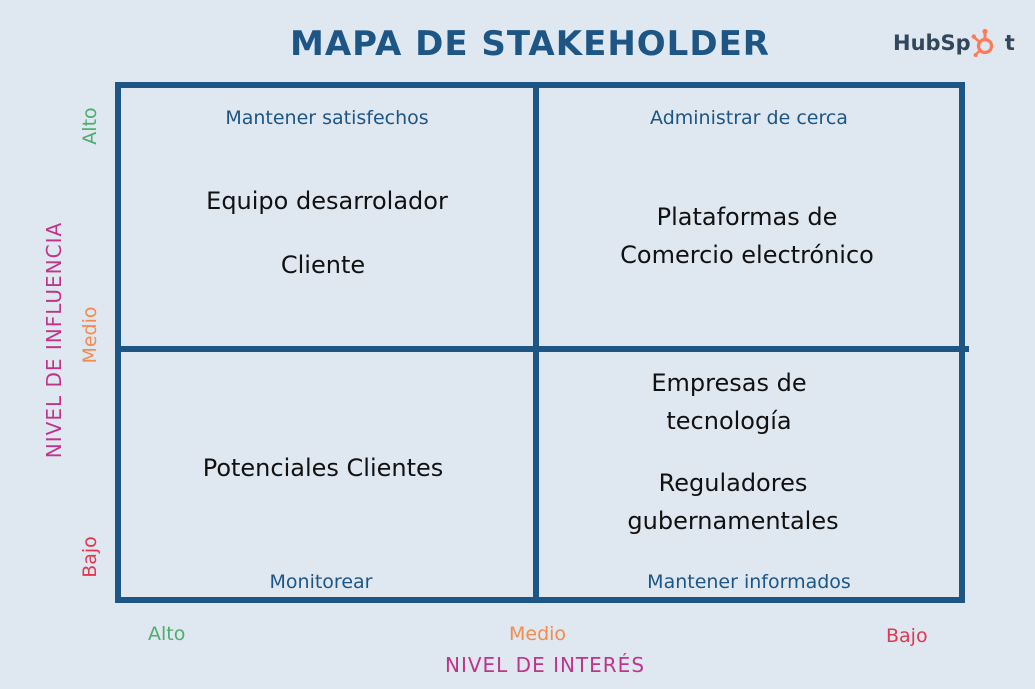 This screenshot has width=1035, height=689. Describe the element at coordinates (530, 44) in the screenshot. I see `page-title: MAPA DE STAKEHOLDER` at that location.